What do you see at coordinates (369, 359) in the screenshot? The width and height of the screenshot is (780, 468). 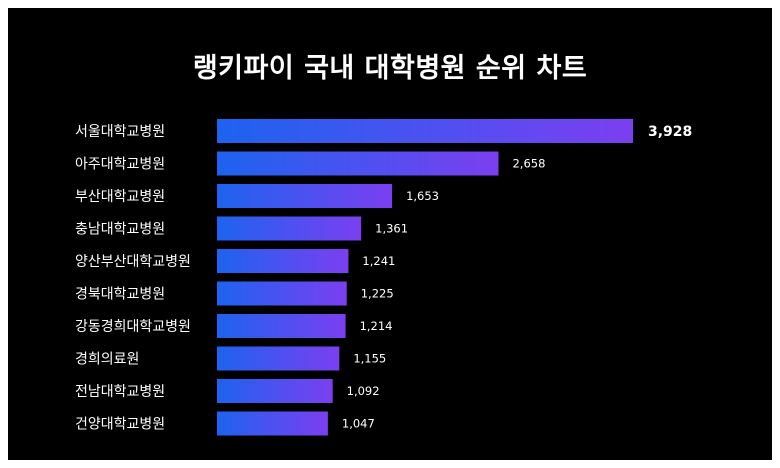 I see `value-label: 1,155` at bounding box center [369, 359].